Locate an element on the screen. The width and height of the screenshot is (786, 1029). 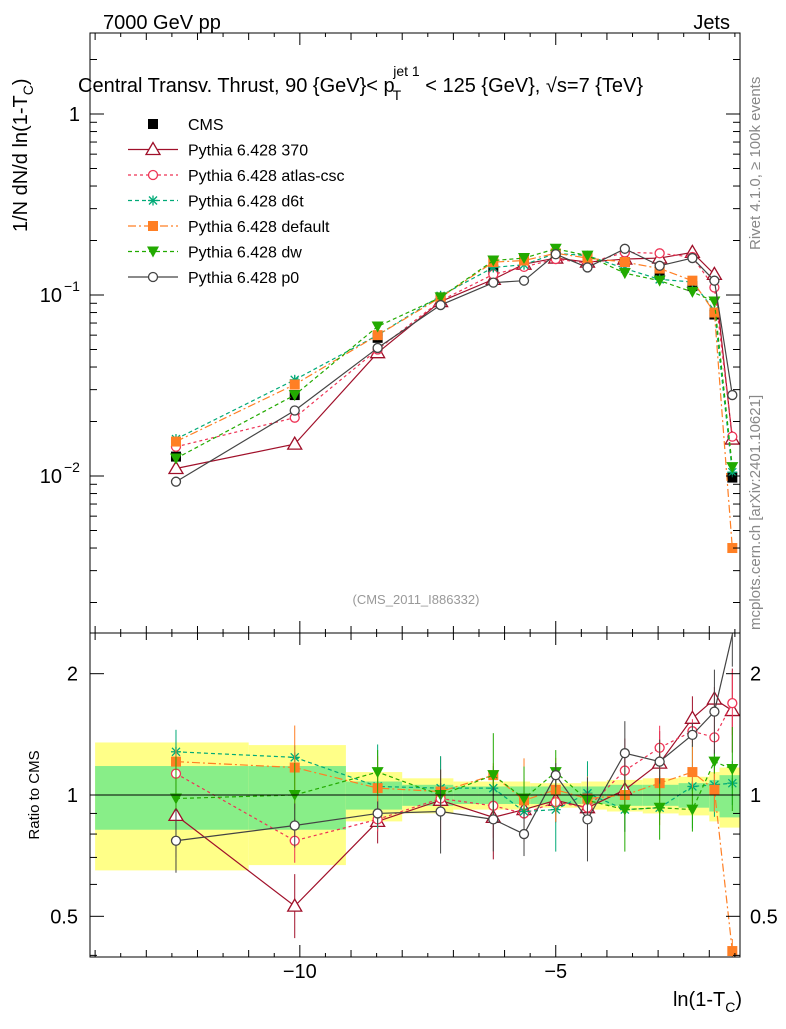
rivet-version-label: Rivet 4.1.0, ≥ 100k events is located at coordinates (755, 163).